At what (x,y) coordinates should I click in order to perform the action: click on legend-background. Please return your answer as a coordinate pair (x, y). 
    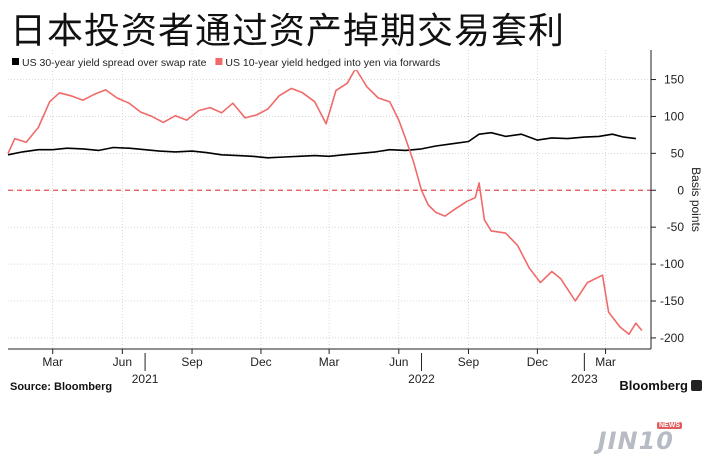
    Looking at the image, I should click on (231, 62).